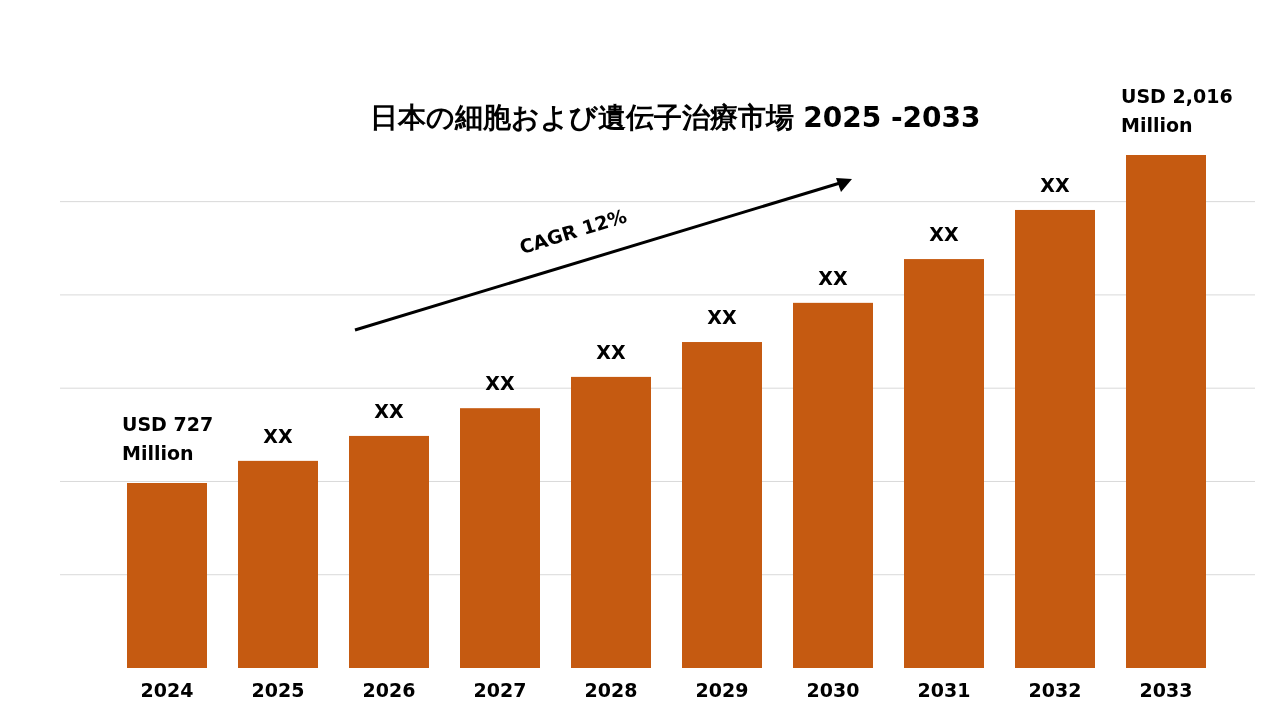  Describe the element at coordinates (675, 117) in the screenshot. I see `chart-title: 日本の細胞および遺伝子治療市場 2025 -2033` at that location.